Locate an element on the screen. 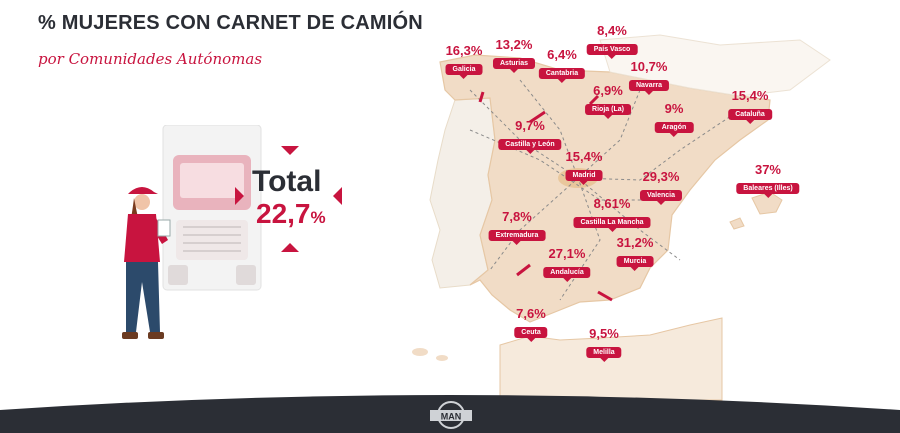 The image size is (900, 433). canarias-shape is located at coordinates (420, 352).